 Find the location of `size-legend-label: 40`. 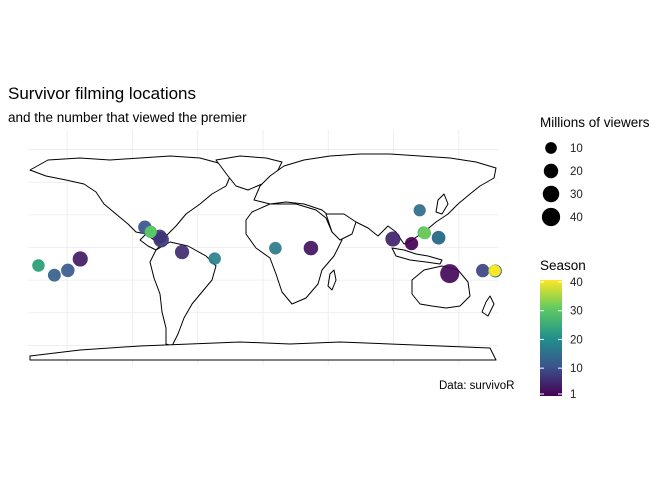

size-legend-label: 40 is located at coordinates (576, 218).